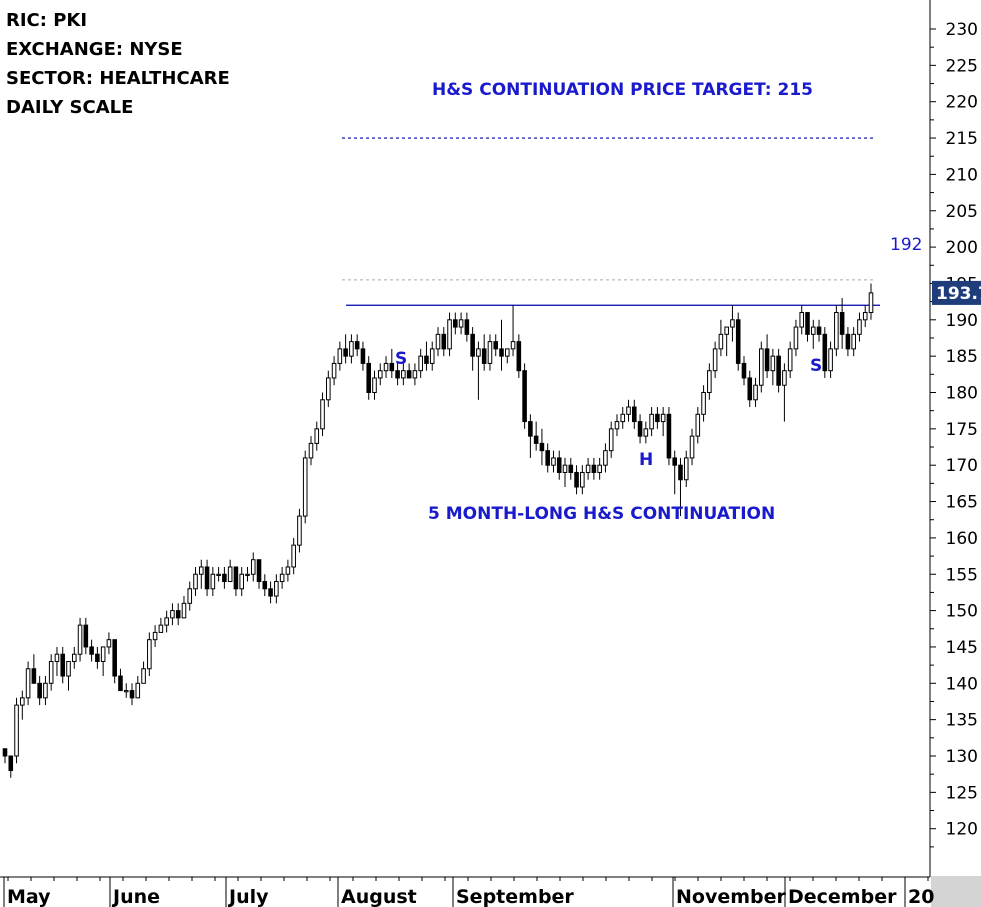  I want to click on head-label: H, so click(646, 460).